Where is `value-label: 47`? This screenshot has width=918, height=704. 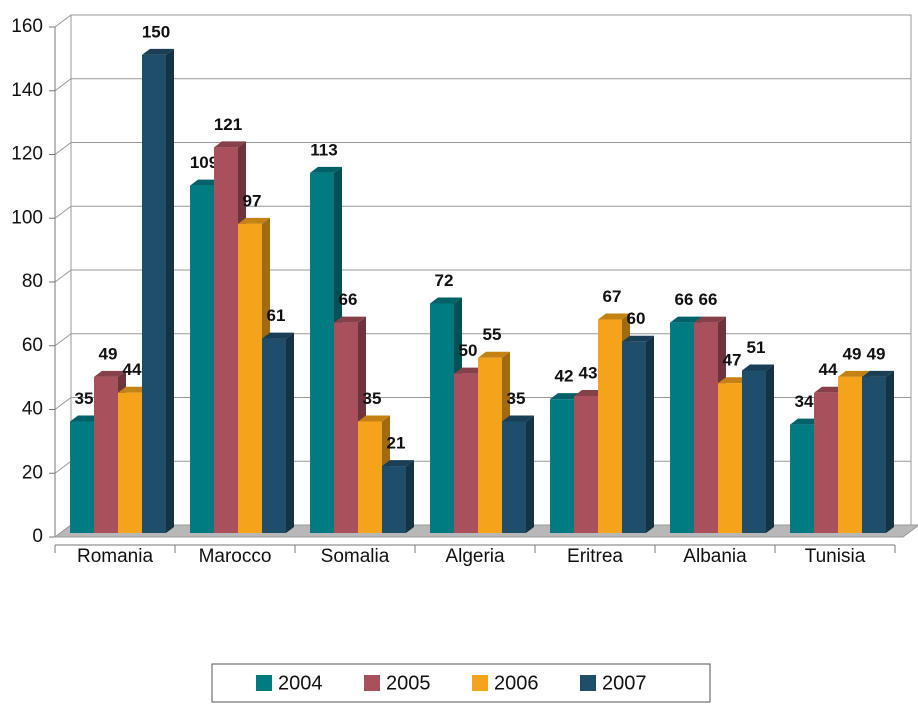 value-label: 47 is located at coordinates (732, 360).